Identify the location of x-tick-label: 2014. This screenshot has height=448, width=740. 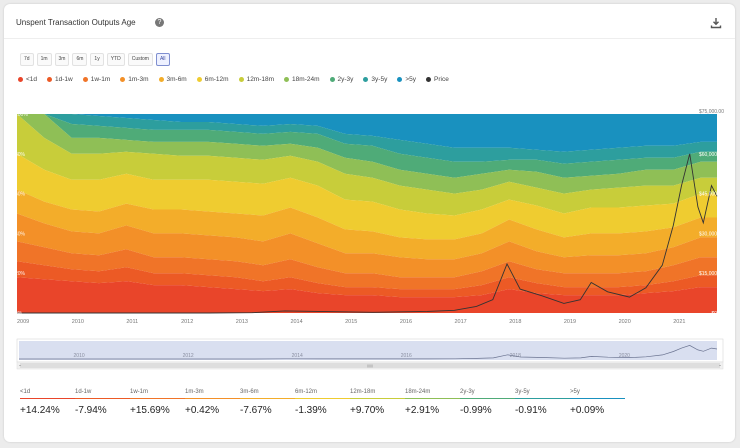
(296, 322).